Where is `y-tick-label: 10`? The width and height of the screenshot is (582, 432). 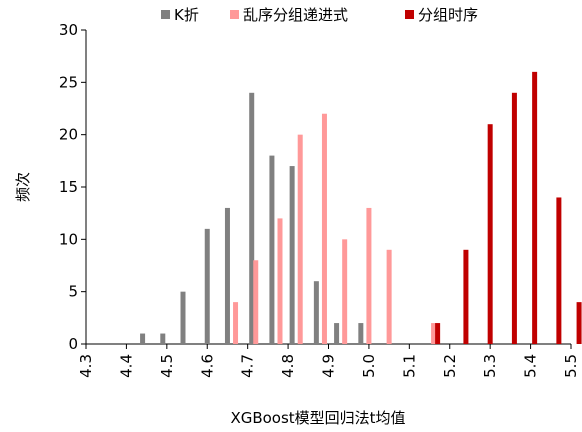 y-tick-label: 10 is located at coordinates (68, 239).